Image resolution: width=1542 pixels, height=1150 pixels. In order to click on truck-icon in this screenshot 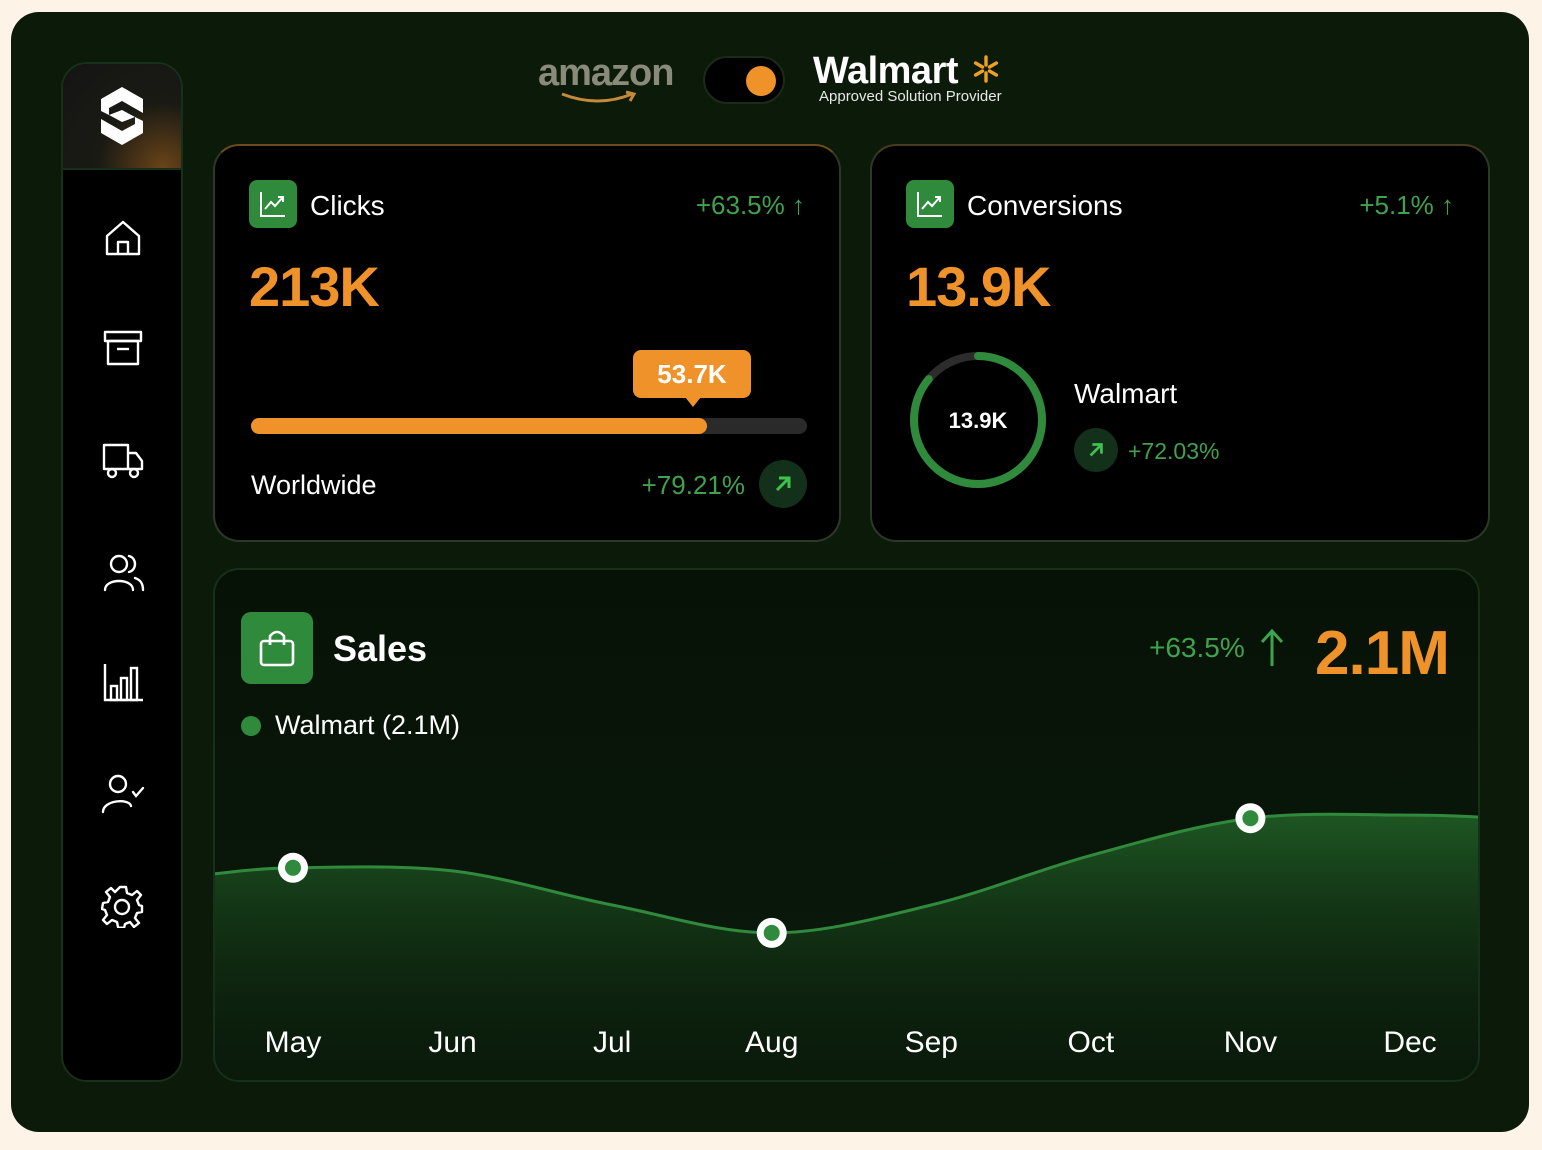, I will do `click(123, 461)`.